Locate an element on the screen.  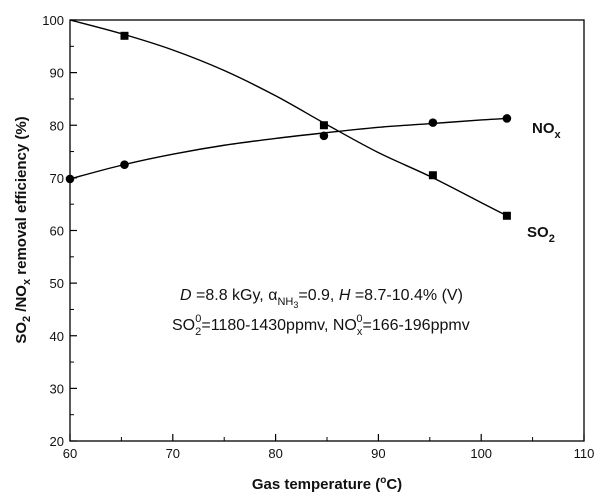
x-tick-label: 70 is located at coordinates (173, 453).